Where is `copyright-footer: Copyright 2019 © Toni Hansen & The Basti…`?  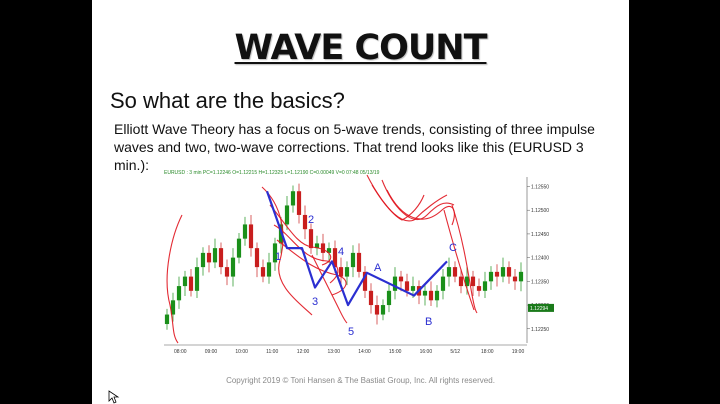
copyright-footer: Copyright 2019 © Toni Hansen & The Basti… is located at coordinates (360, 380).